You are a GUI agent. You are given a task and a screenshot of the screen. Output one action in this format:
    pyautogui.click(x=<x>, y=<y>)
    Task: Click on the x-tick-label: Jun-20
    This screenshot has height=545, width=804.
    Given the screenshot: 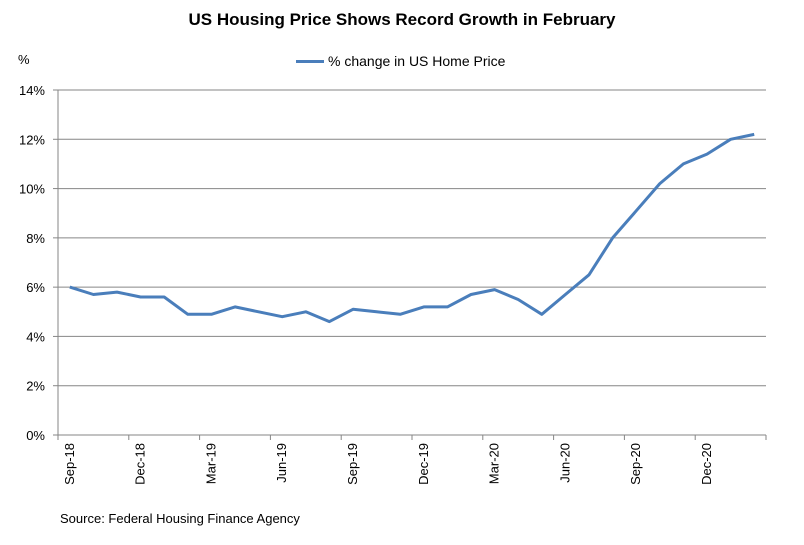 What is the action you would take?
    pyautogui.click(x=564, y=463)
    